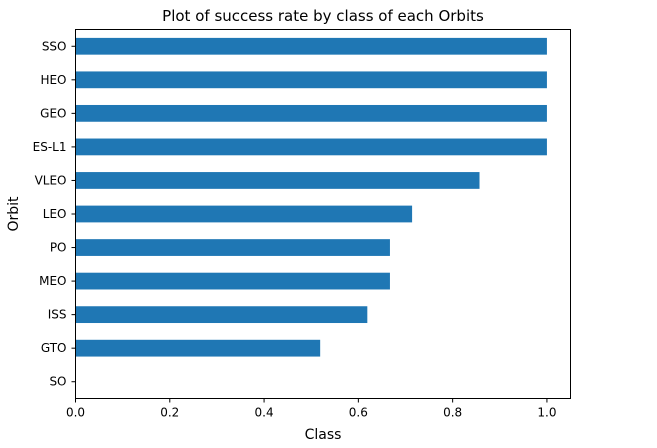 Image resolution: width=657 pixels, height=448 pixels. Describe the element at coordinates (358, 413) in the screenshot. I see `x-tick-label: 0.6` at that location.